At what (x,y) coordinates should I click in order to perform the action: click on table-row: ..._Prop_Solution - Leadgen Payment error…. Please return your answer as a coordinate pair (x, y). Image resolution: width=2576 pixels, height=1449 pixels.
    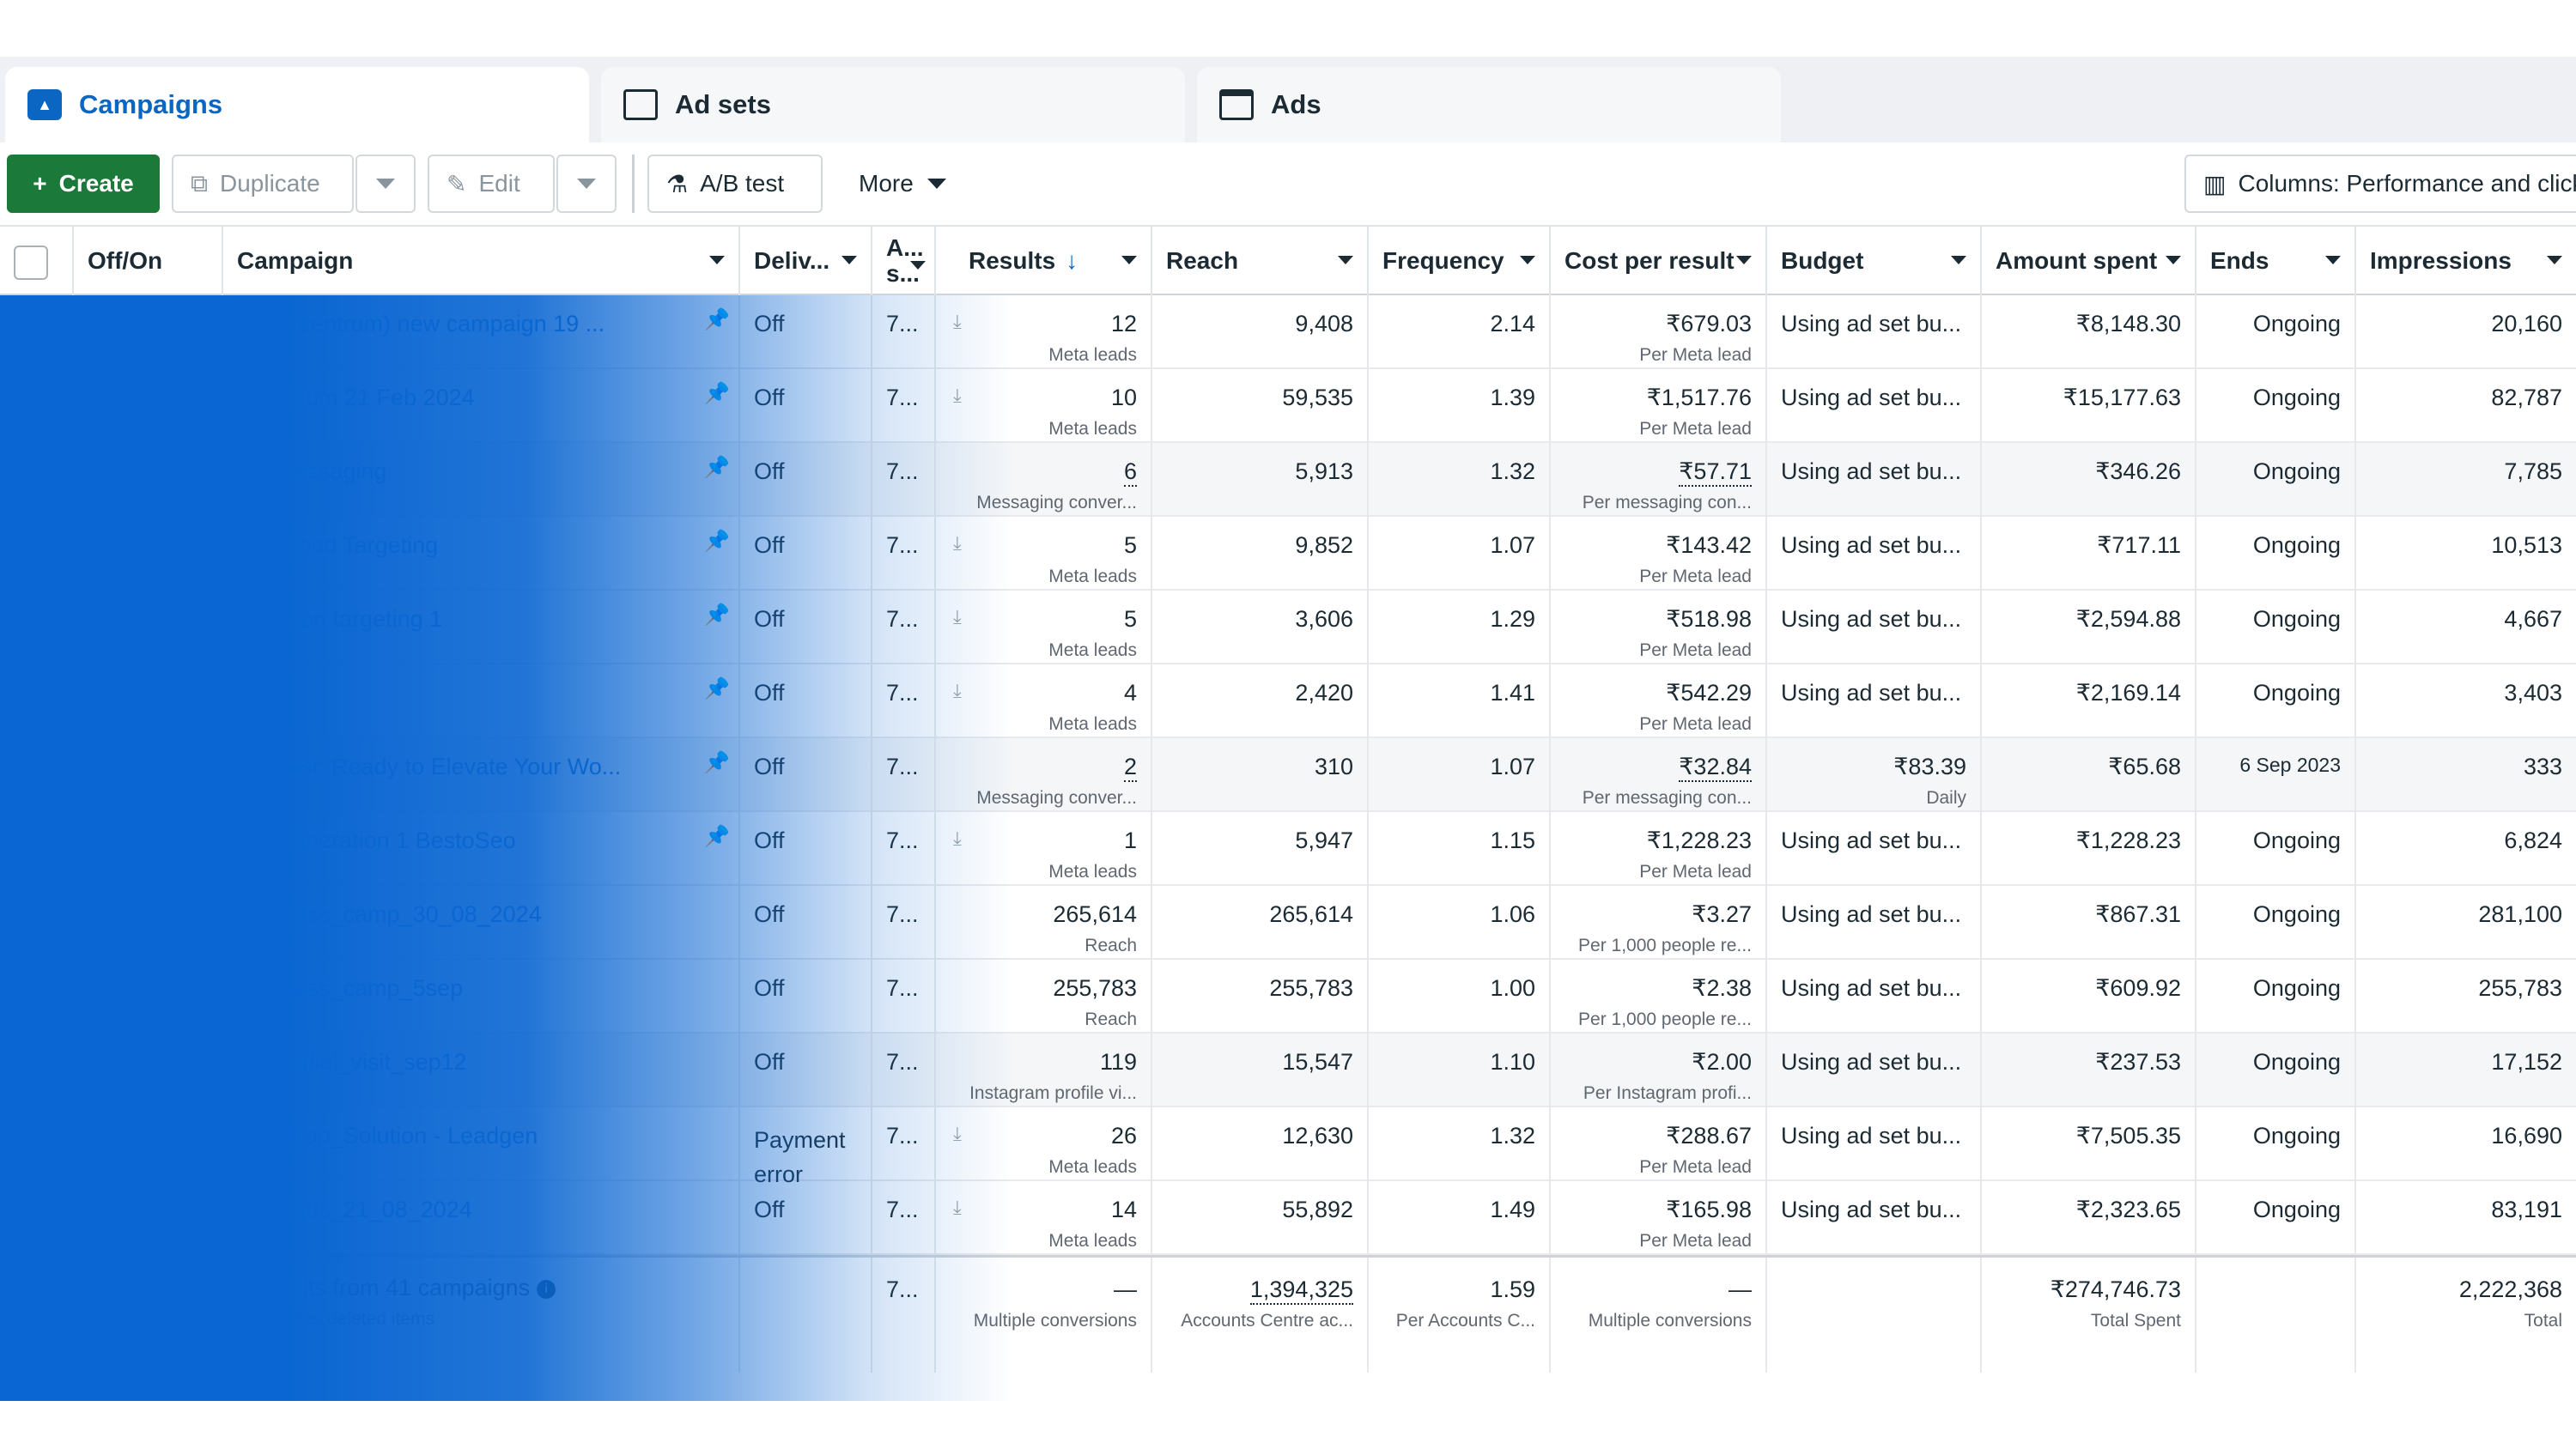
    Looking at the image, I should click on (1288, 1147).